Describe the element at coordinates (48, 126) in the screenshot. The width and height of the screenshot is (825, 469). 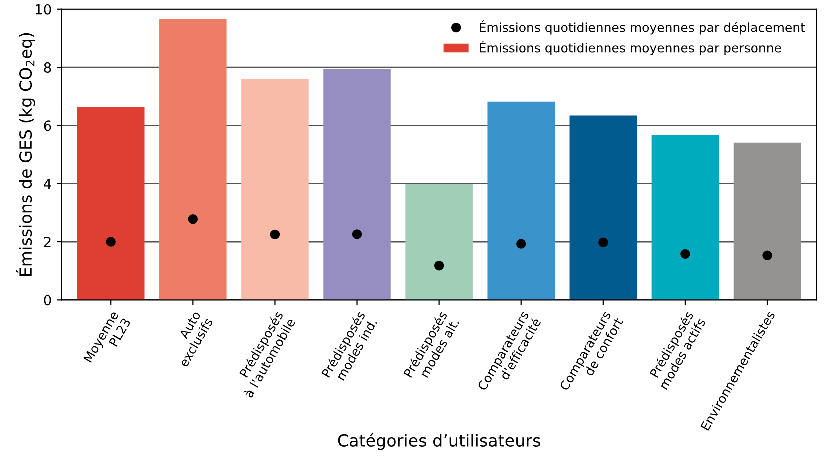
I see `y-tick-label: 6` at that location.